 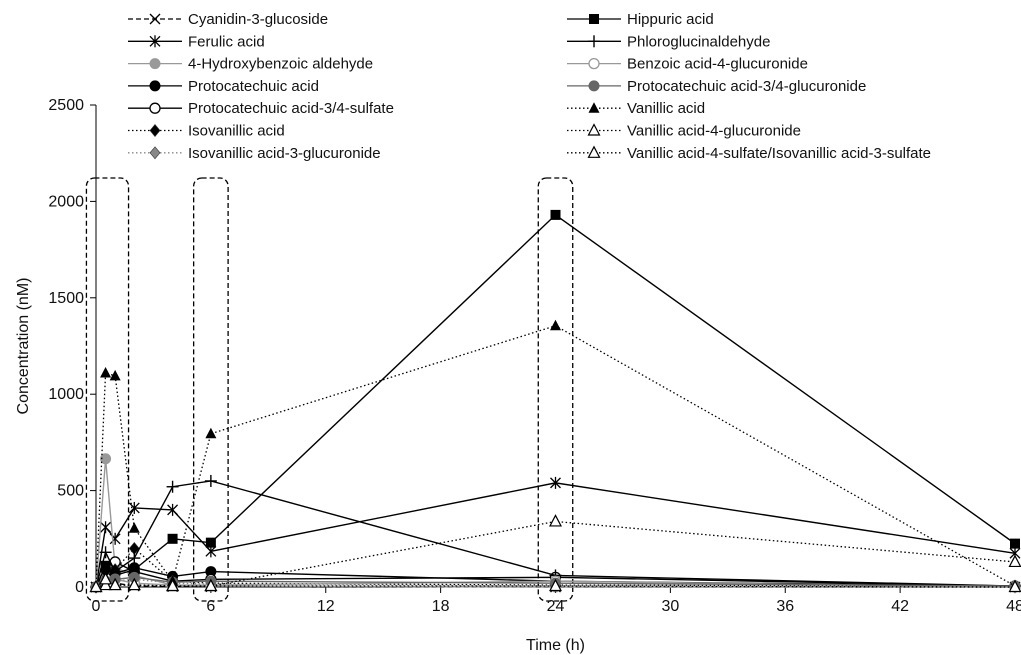 I want to click on legend-label: Phloroglucinaldehyde, so click(x=698, y=41).